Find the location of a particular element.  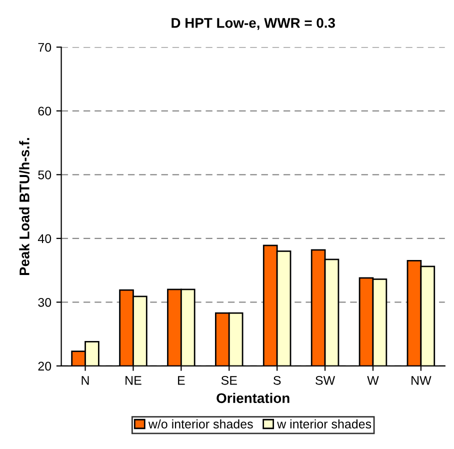

y-tick-label: 40 is located at coordinates (45, 239).